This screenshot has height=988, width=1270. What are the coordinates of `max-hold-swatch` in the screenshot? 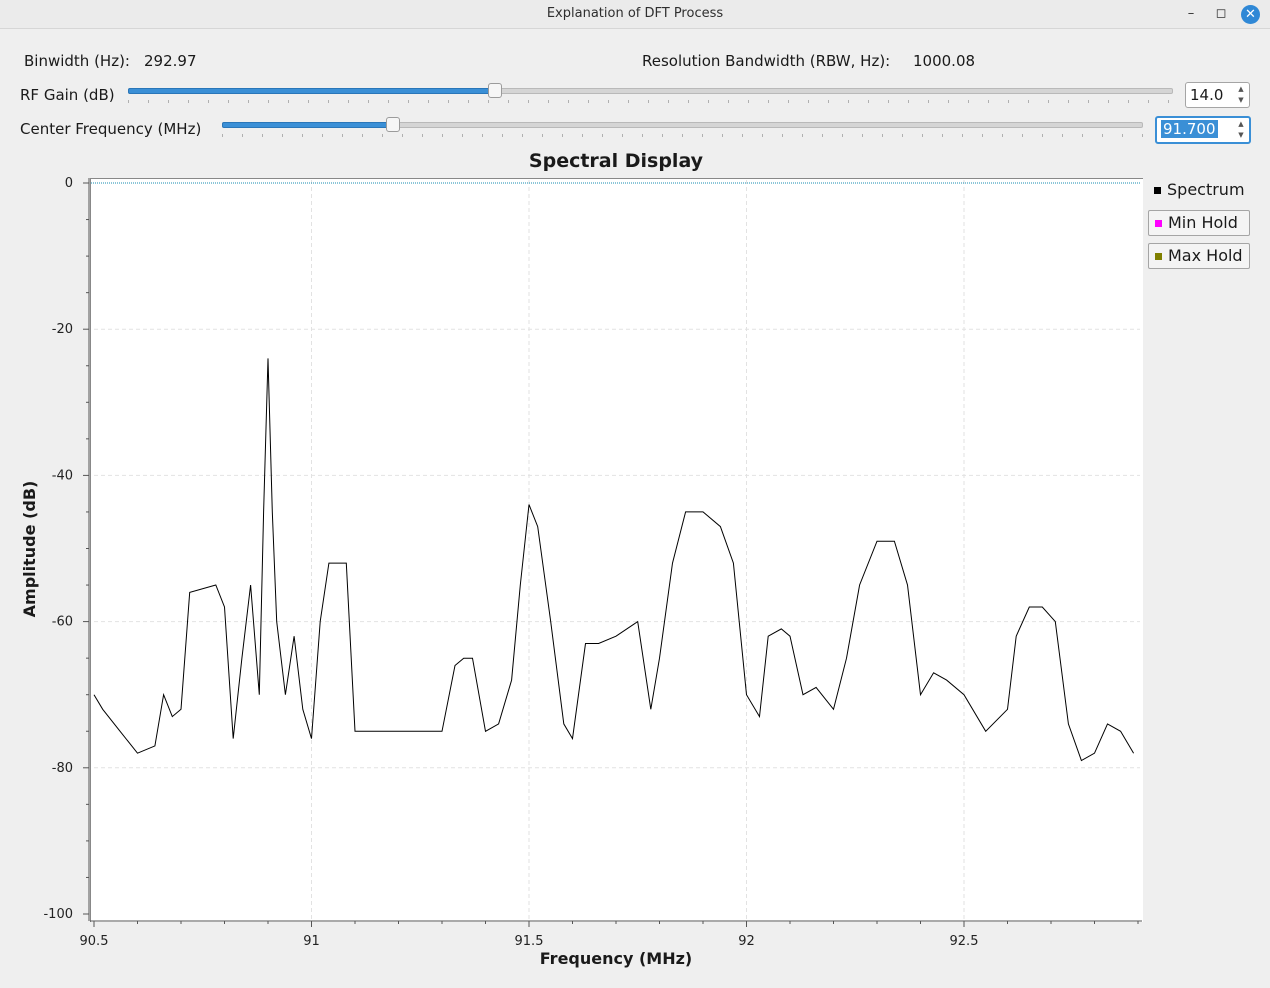 It's located at (1158, 256).